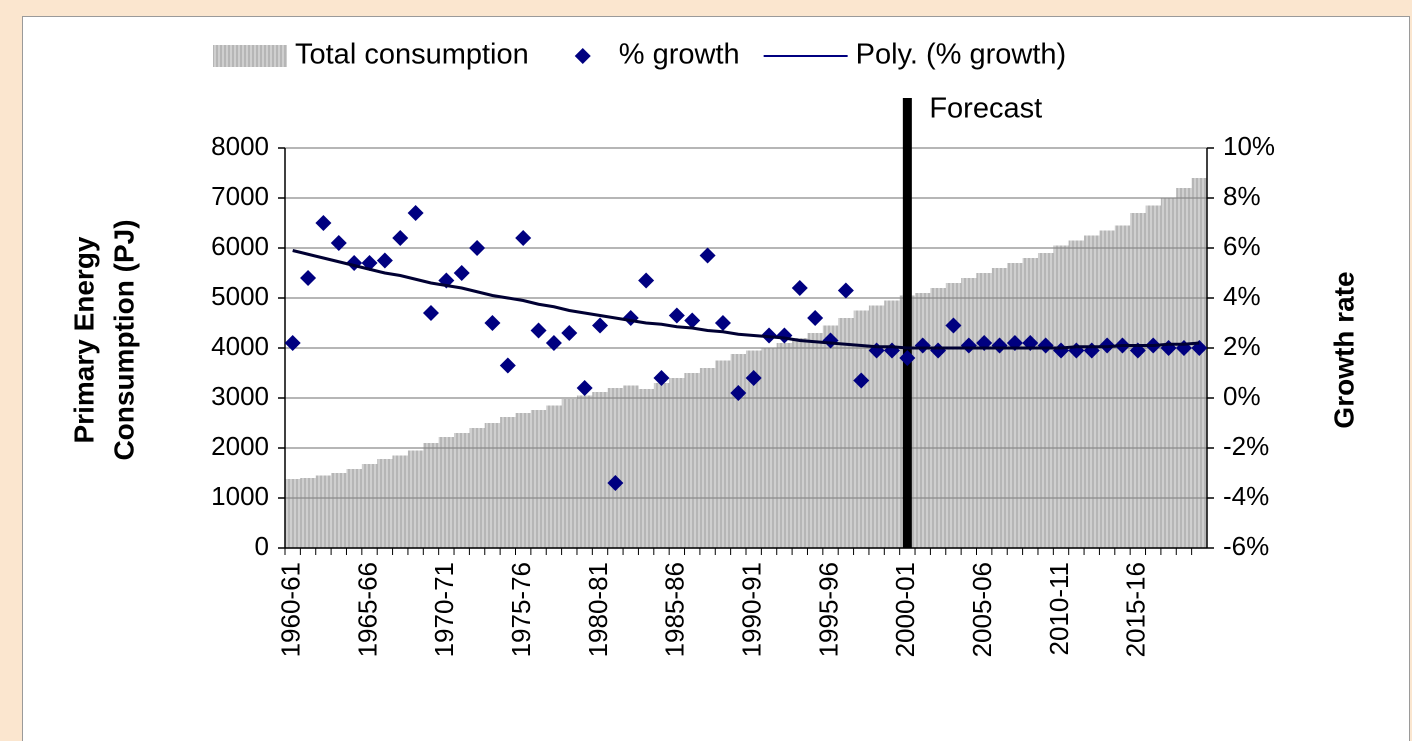 The image size is (1412, 741). Describe the element at coordinates (240, 446) in the screenshot. I see `y-tick-label: 2000` at that location.